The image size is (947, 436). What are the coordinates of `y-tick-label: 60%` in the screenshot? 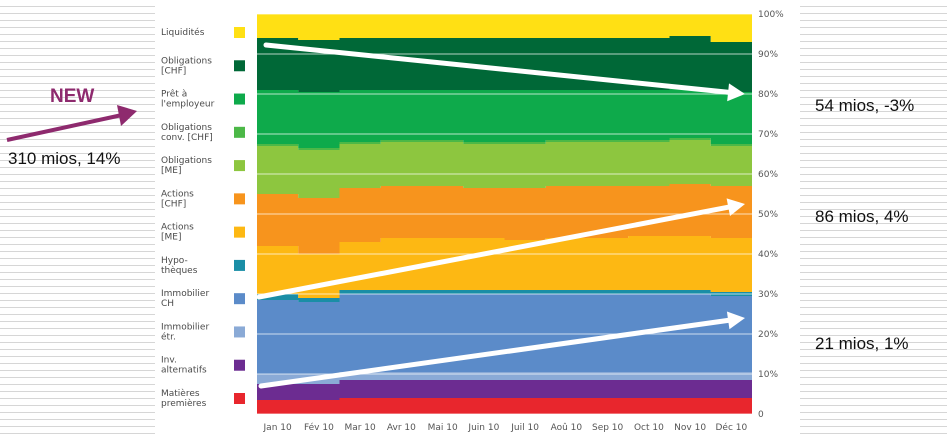 It's located at (768, 175).